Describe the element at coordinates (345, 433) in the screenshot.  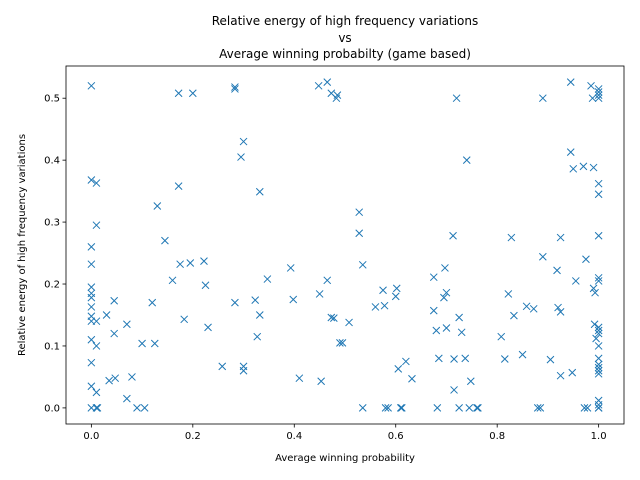
I see `x-axis-ticks: 0.0 0.2 0.4 0.6 0.8 1.0` at that location.